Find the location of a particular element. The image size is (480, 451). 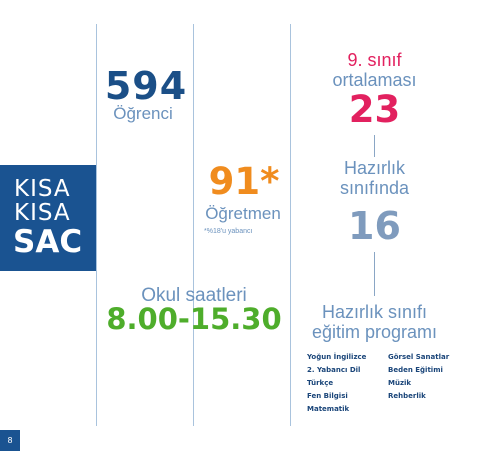

logo-line-2: KISA is located at coordinates (42, 213).